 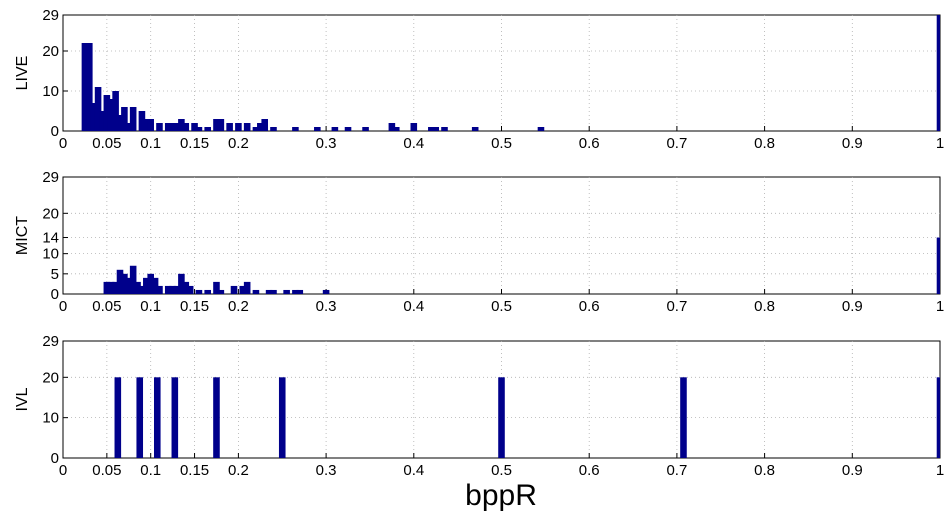 I want to click on ivl-y-tick-label: 29, so click(x=50, y=341).